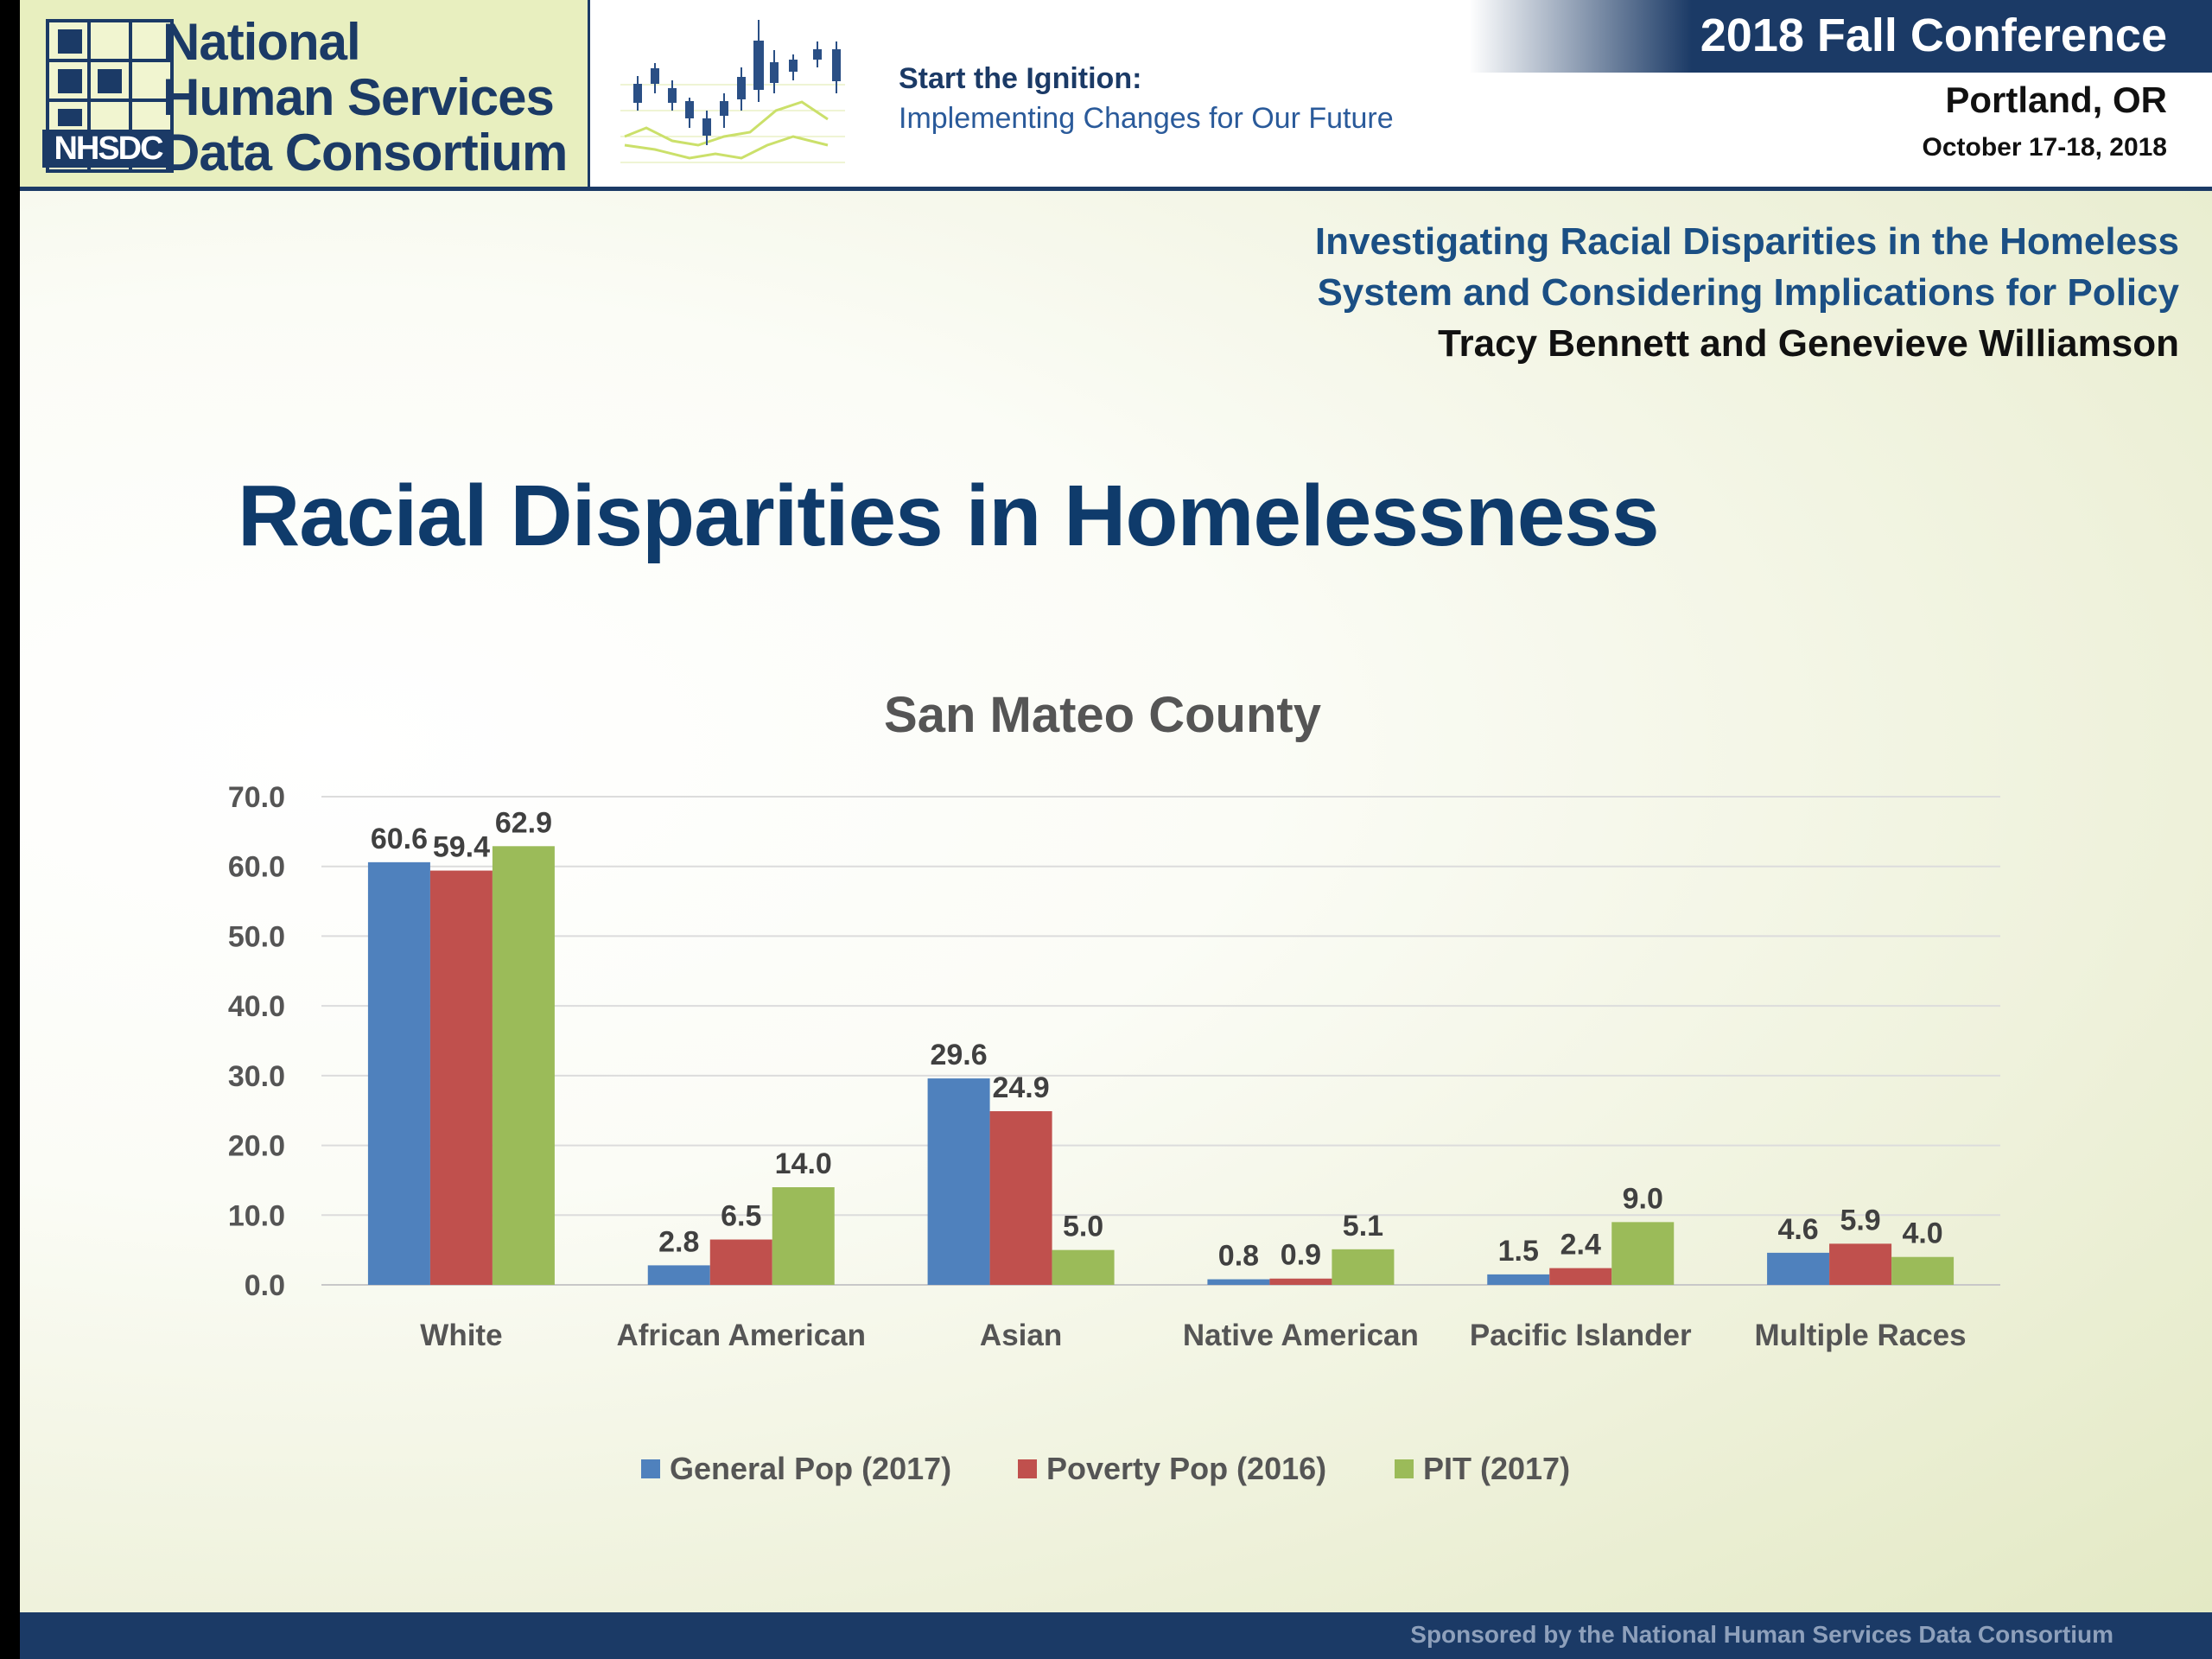  Describe the element at coordinates (1518, 1251) in the screenshot. I see `data-label: 1.5` at that location.